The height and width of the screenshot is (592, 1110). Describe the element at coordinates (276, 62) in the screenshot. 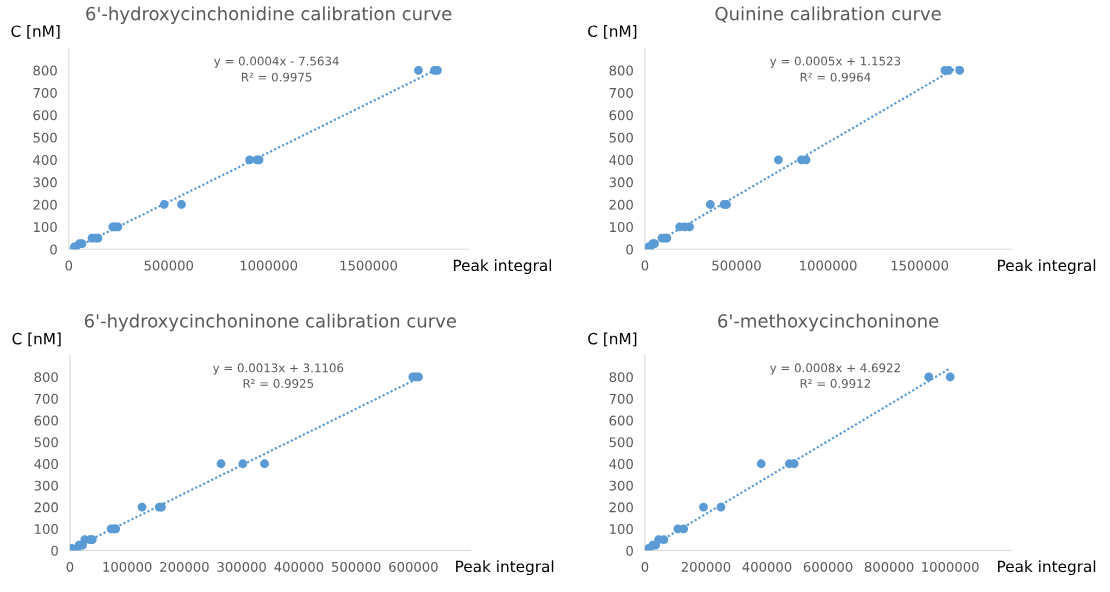

I see `annotation: y = 0.0004x - 7.5634` at that location.